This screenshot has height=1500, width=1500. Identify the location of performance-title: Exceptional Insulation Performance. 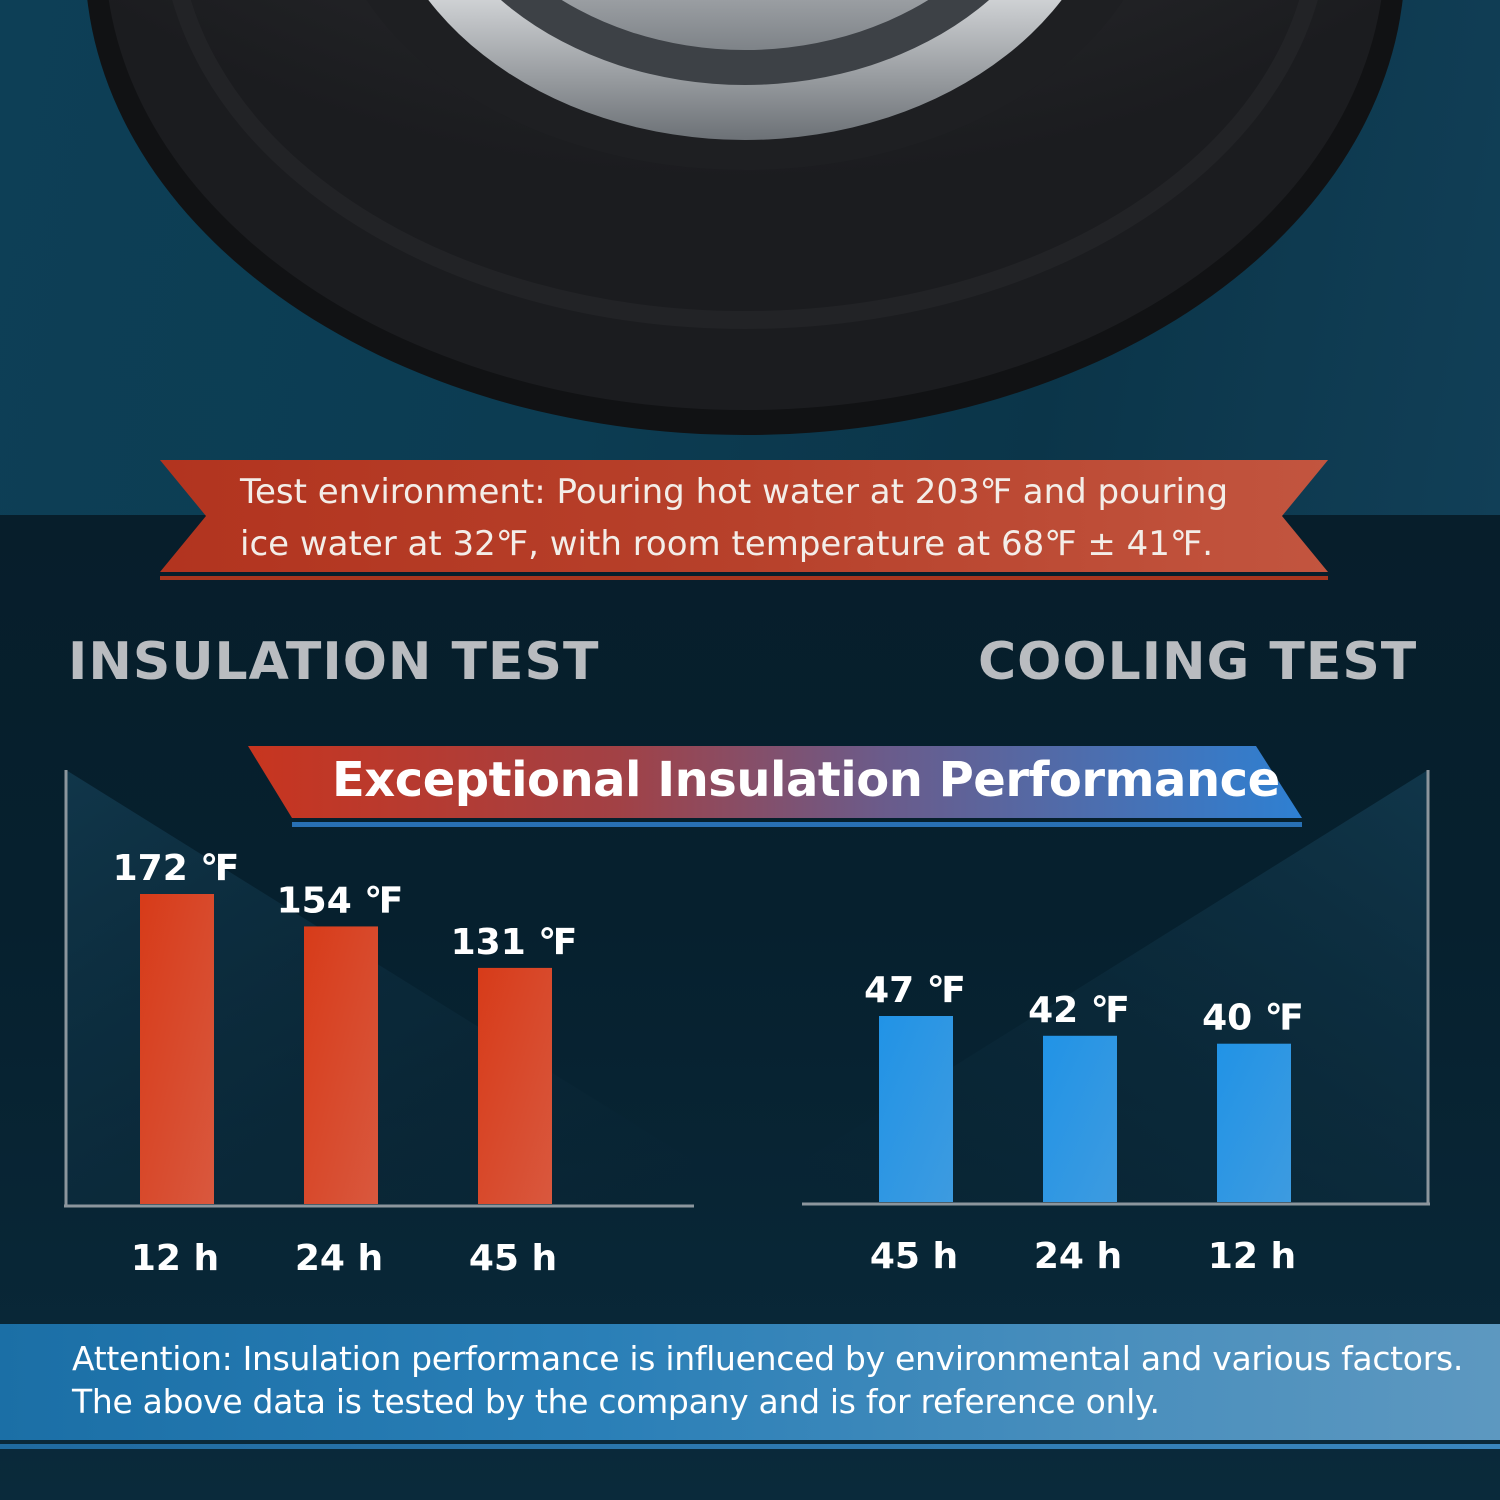
(806, 780).